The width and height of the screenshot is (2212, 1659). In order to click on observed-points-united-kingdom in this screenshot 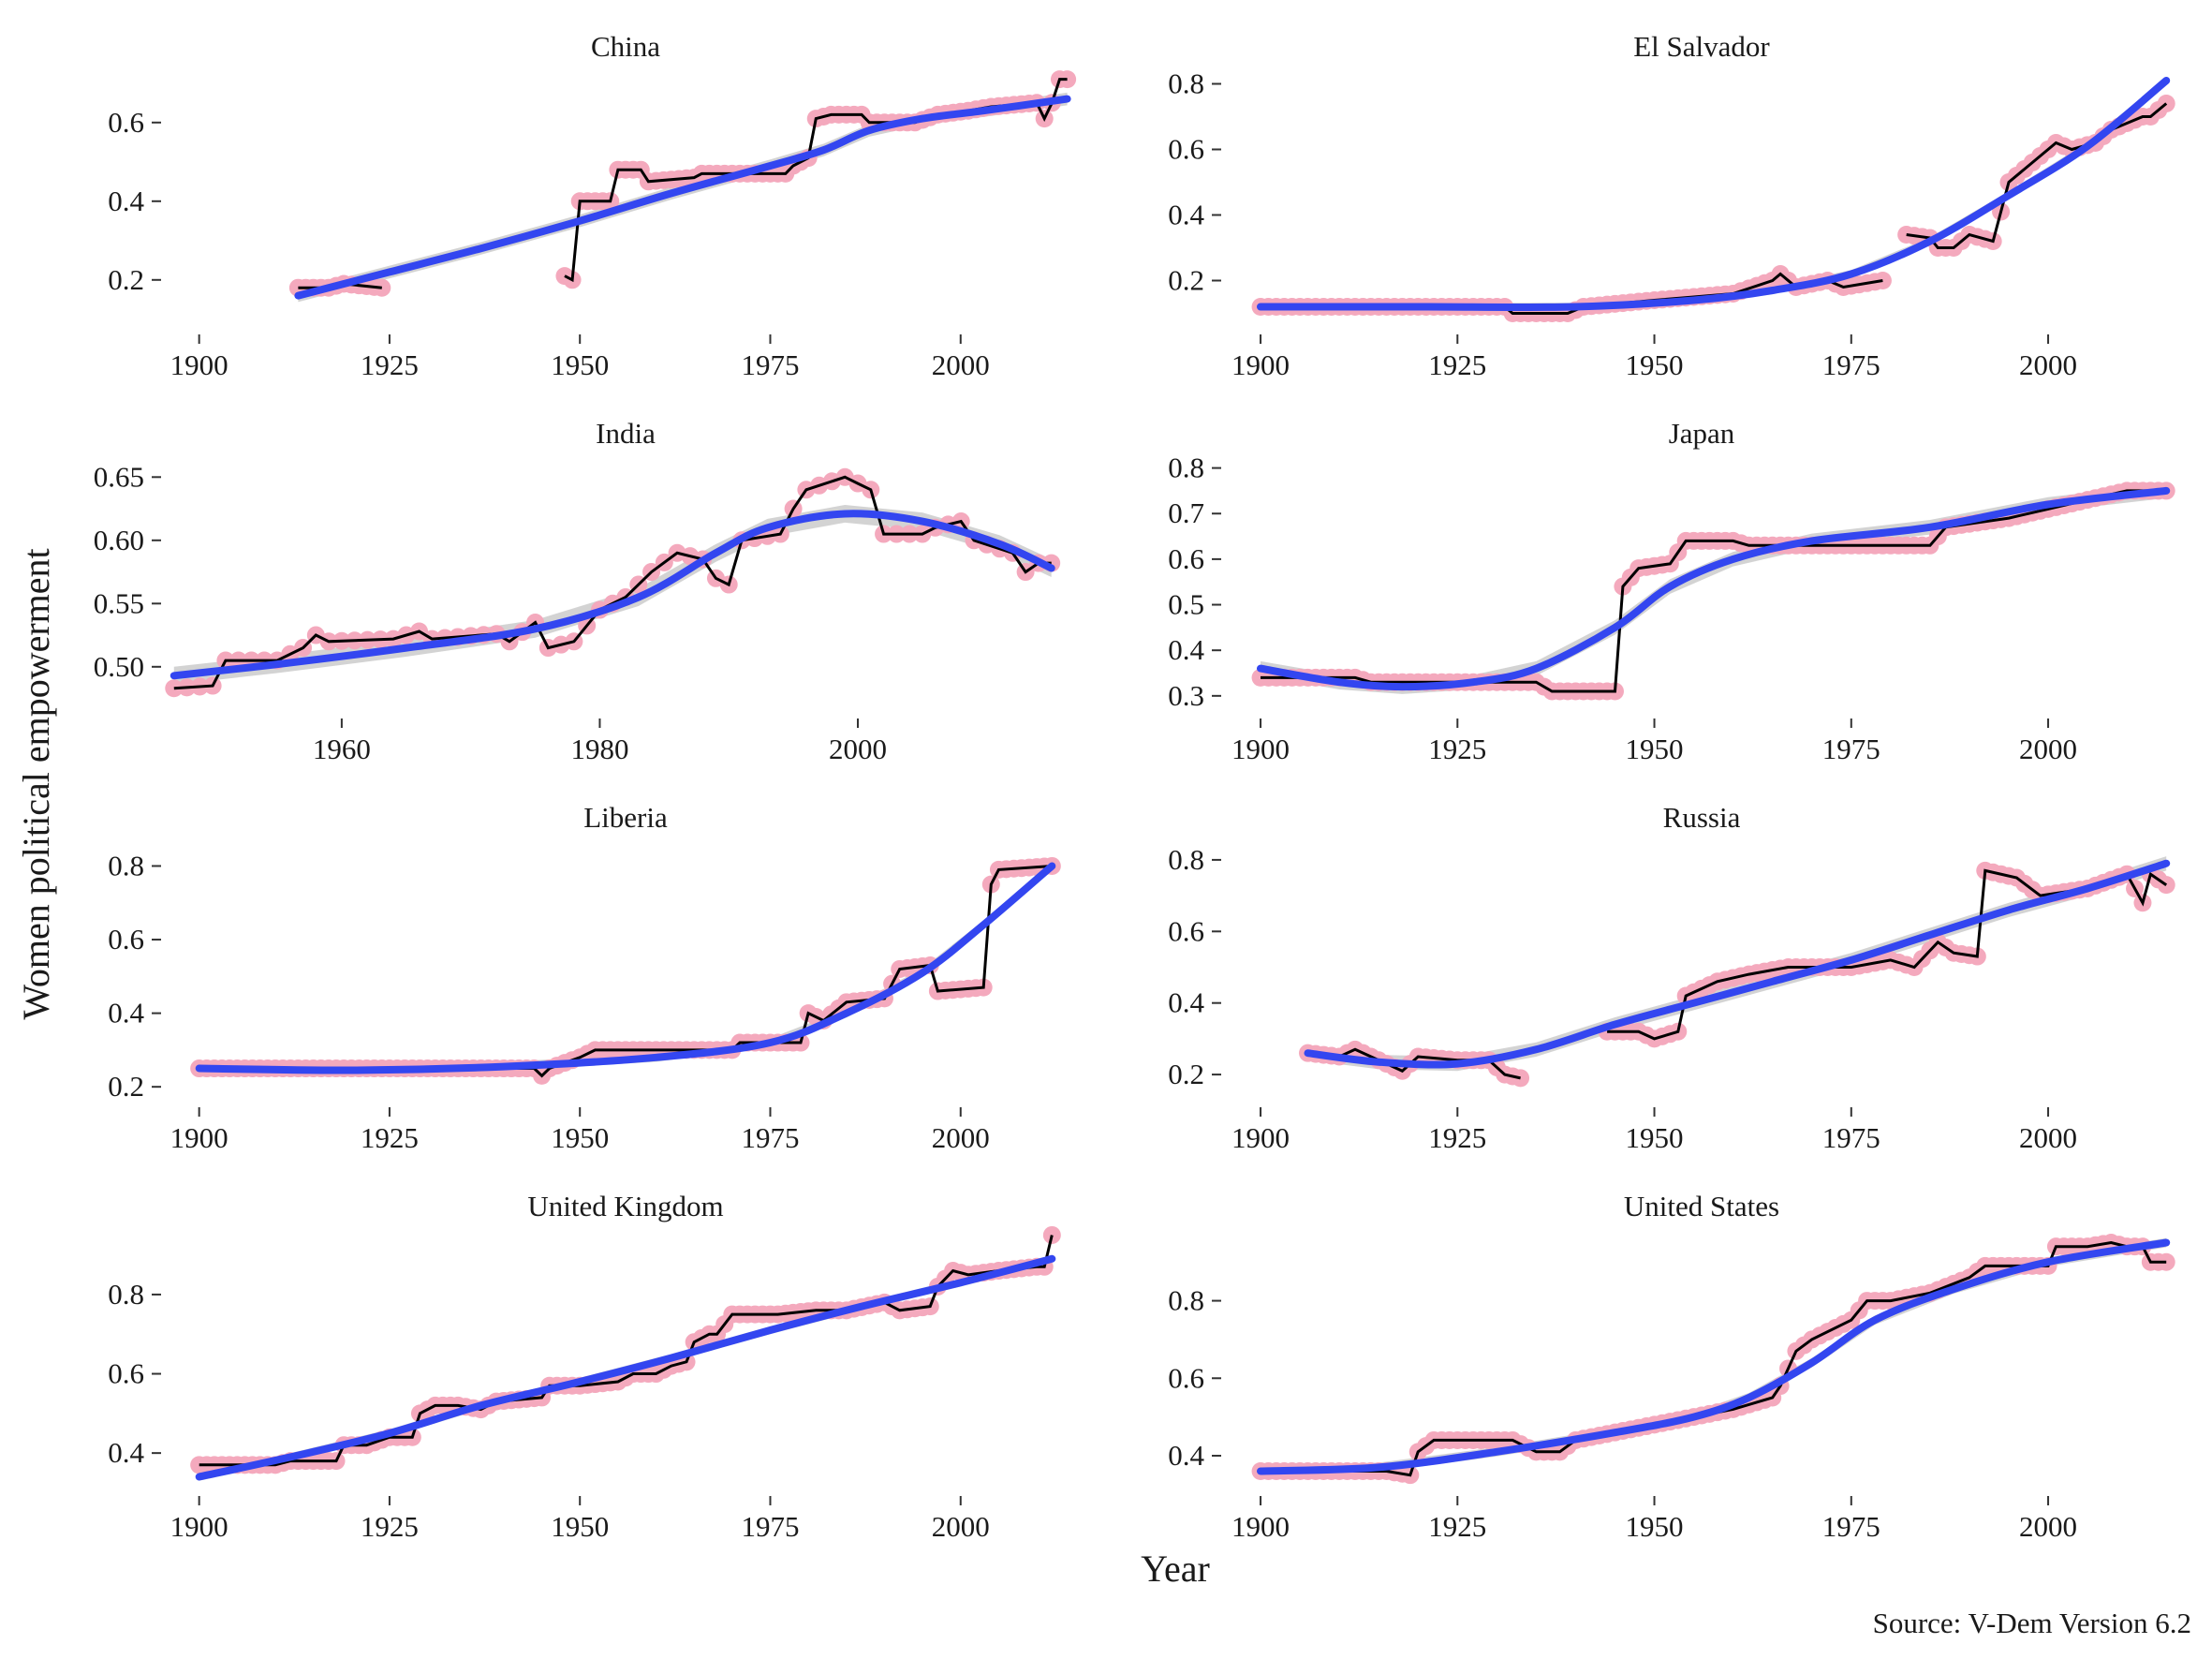, I will do `click(625, 1350)`.